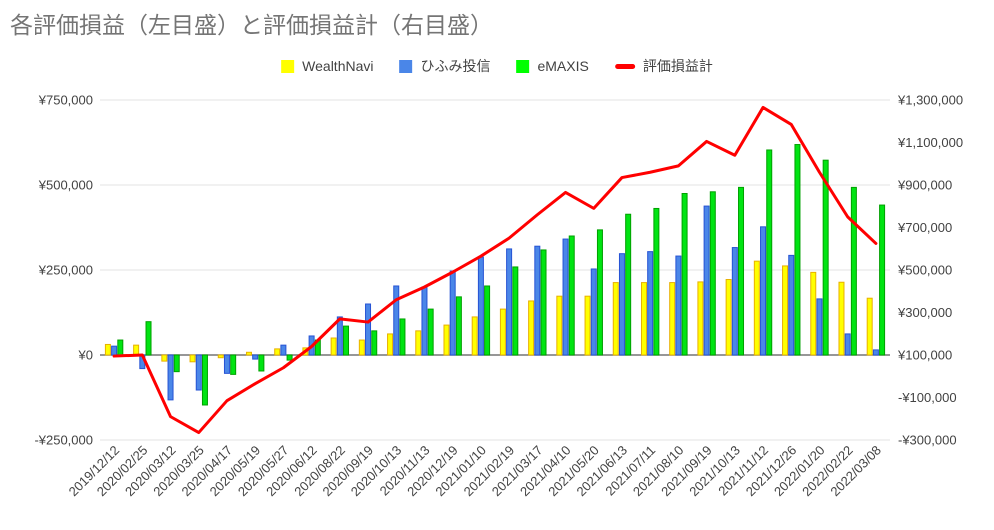 The image size is (994, 530). Describe the element at coordinates (338, 66) in the screenshot. I see `legend-label: WealthNavi` at that location.